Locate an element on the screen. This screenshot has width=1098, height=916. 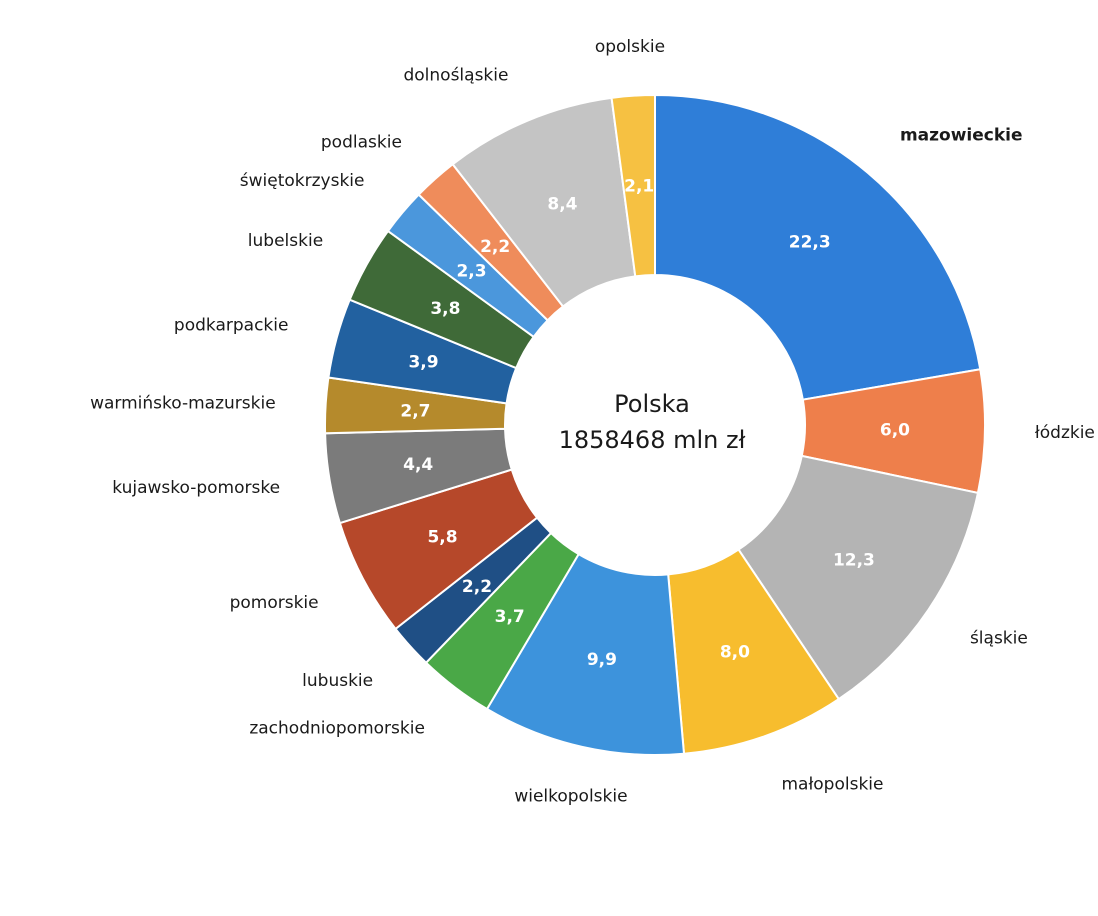
value-label-podlaskie: 2,2 is located at coordinates (495, 247).